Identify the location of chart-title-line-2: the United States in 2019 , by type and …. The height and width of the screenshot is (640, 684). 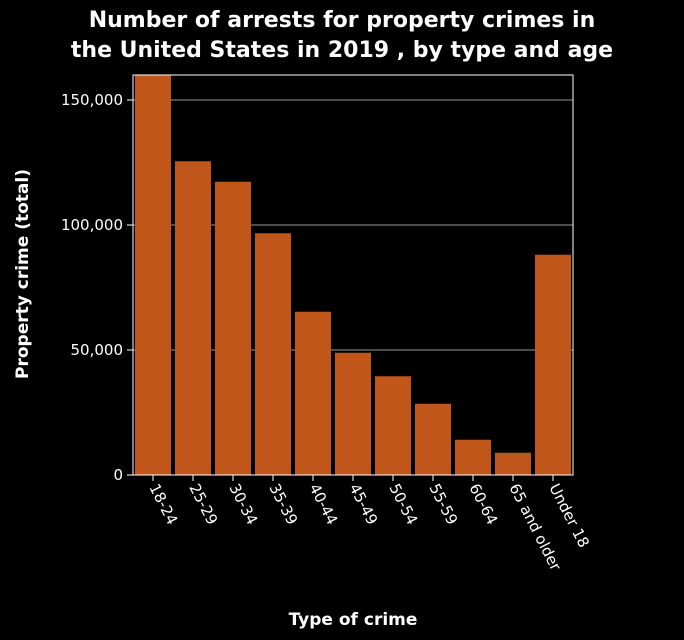
(342, 50).